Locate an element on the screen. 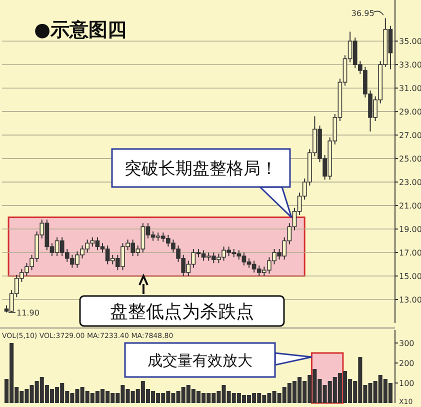  annotation: 11.90 is located at coordinates (28, 313).